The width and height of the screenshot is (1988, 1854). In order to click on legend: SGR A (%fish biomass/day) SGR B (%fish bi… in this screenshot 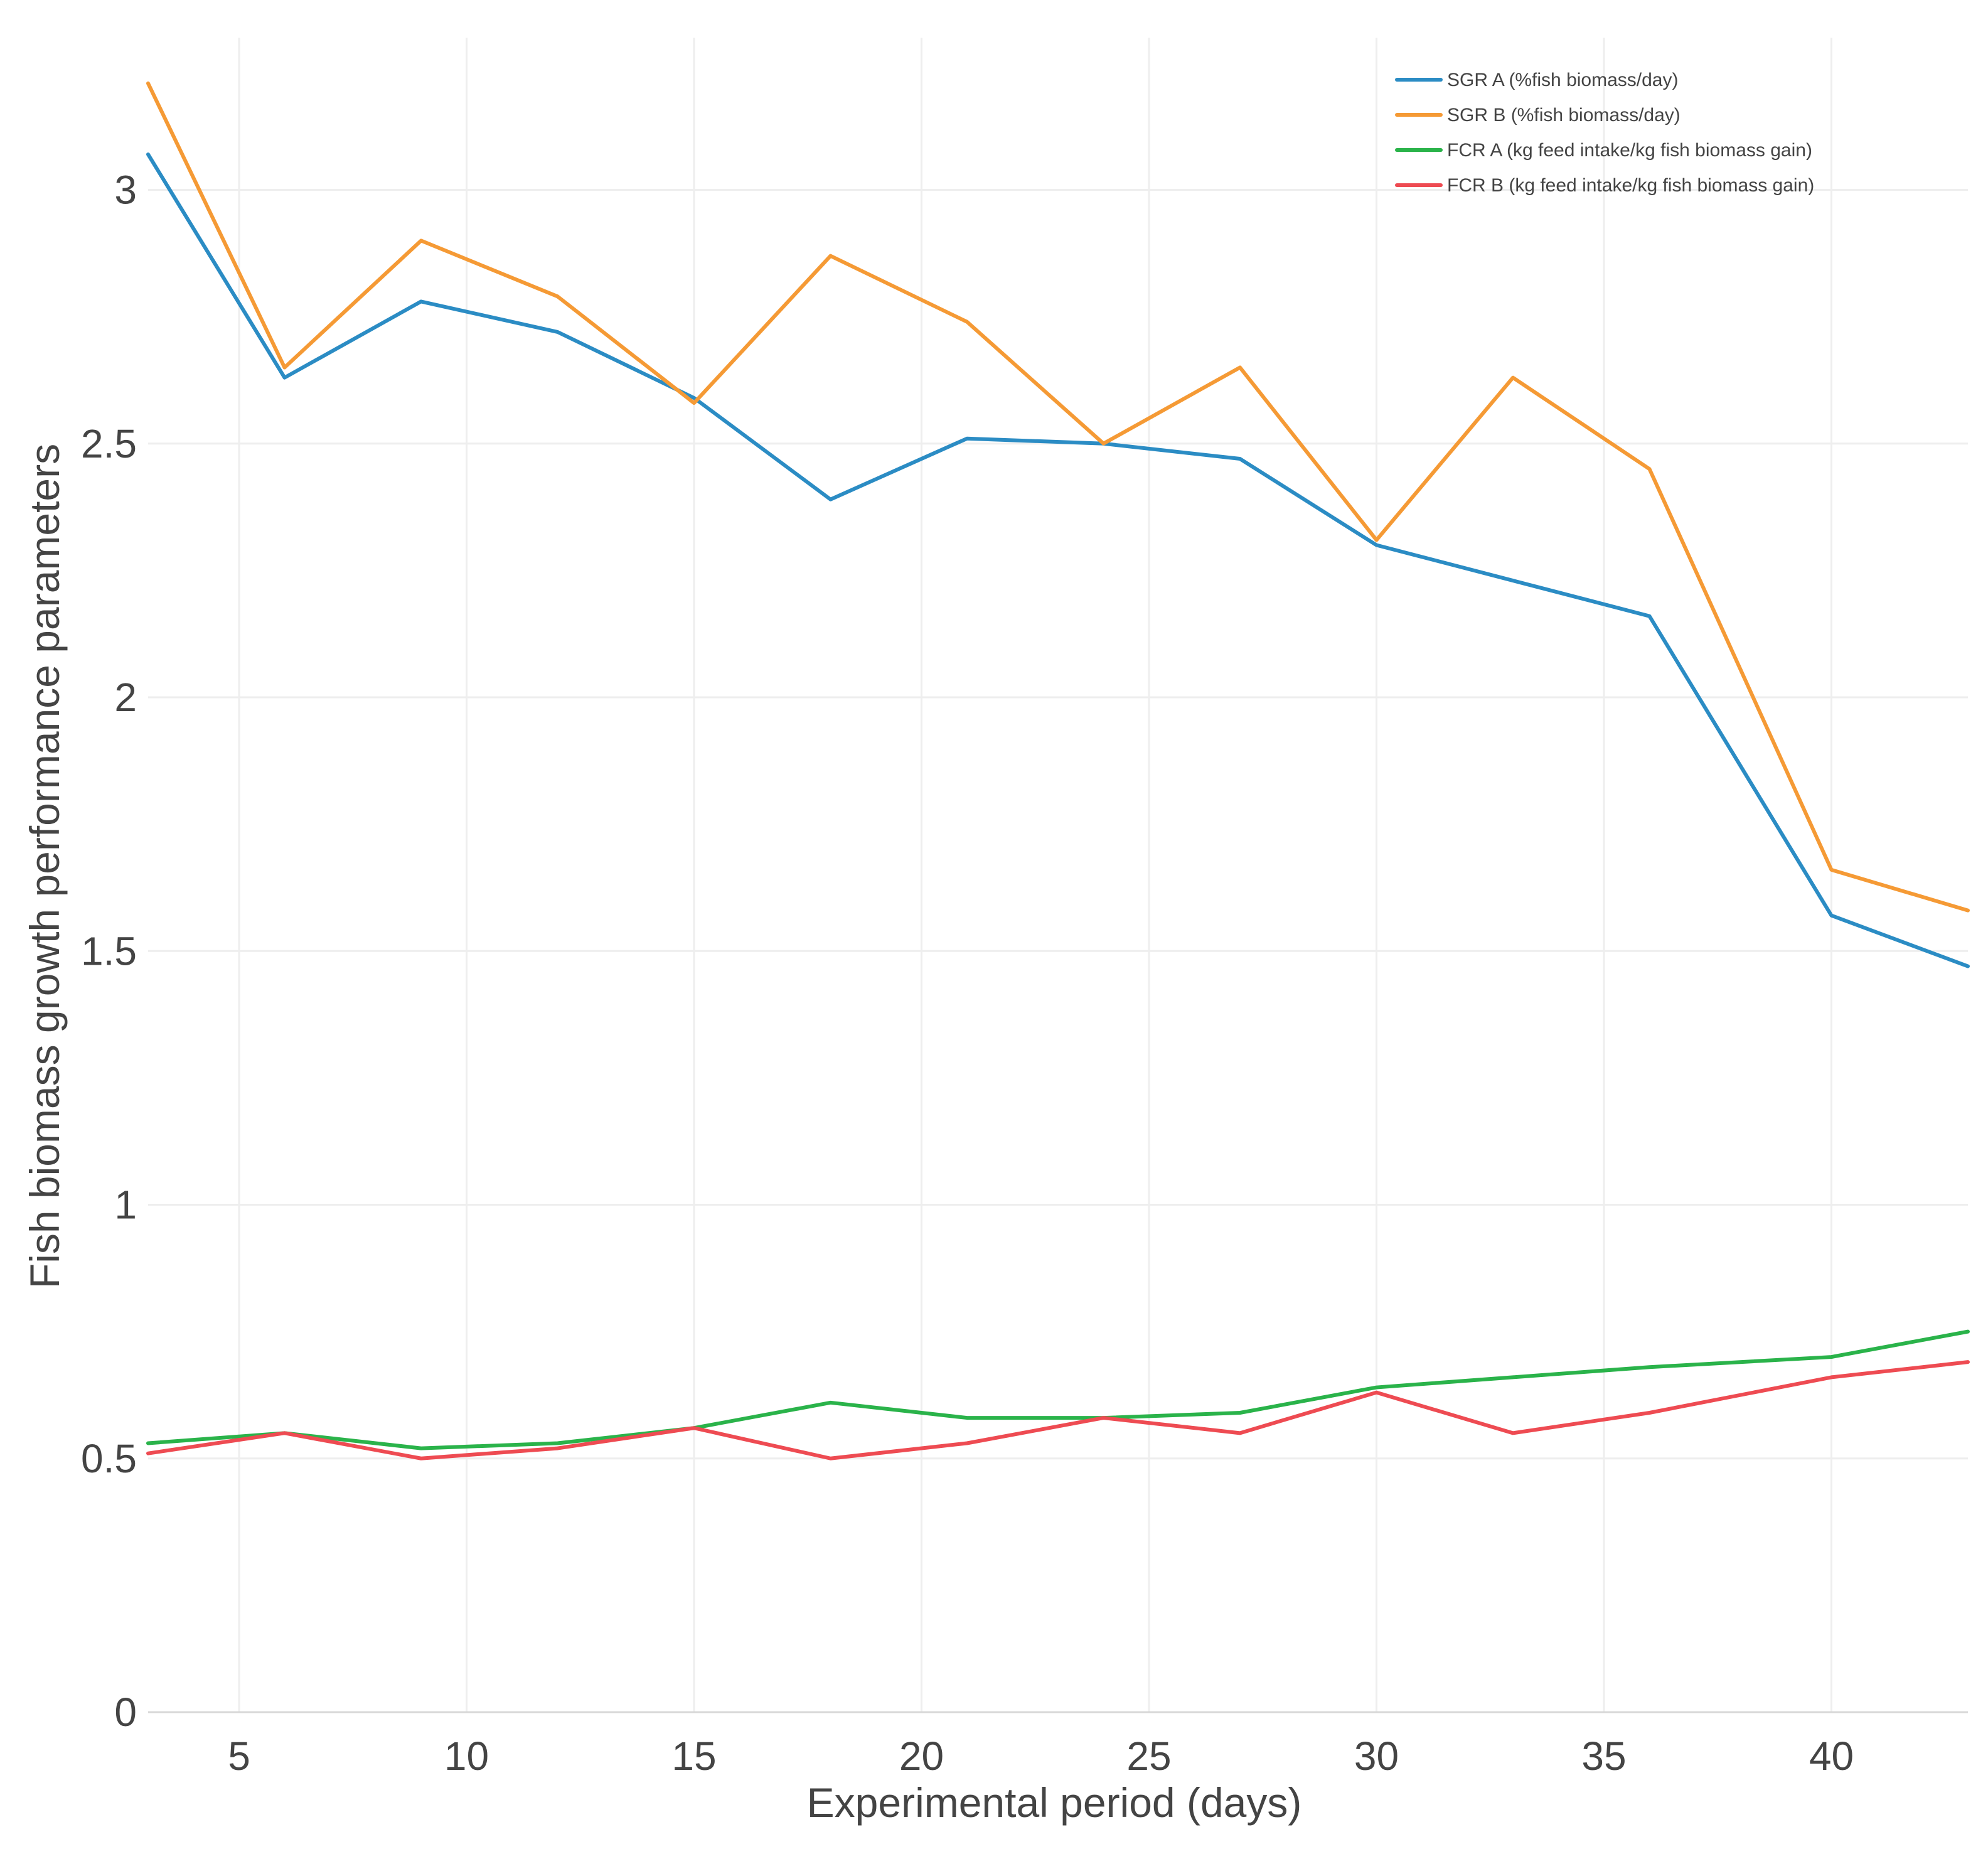, I will do `click(1604, 133)`.